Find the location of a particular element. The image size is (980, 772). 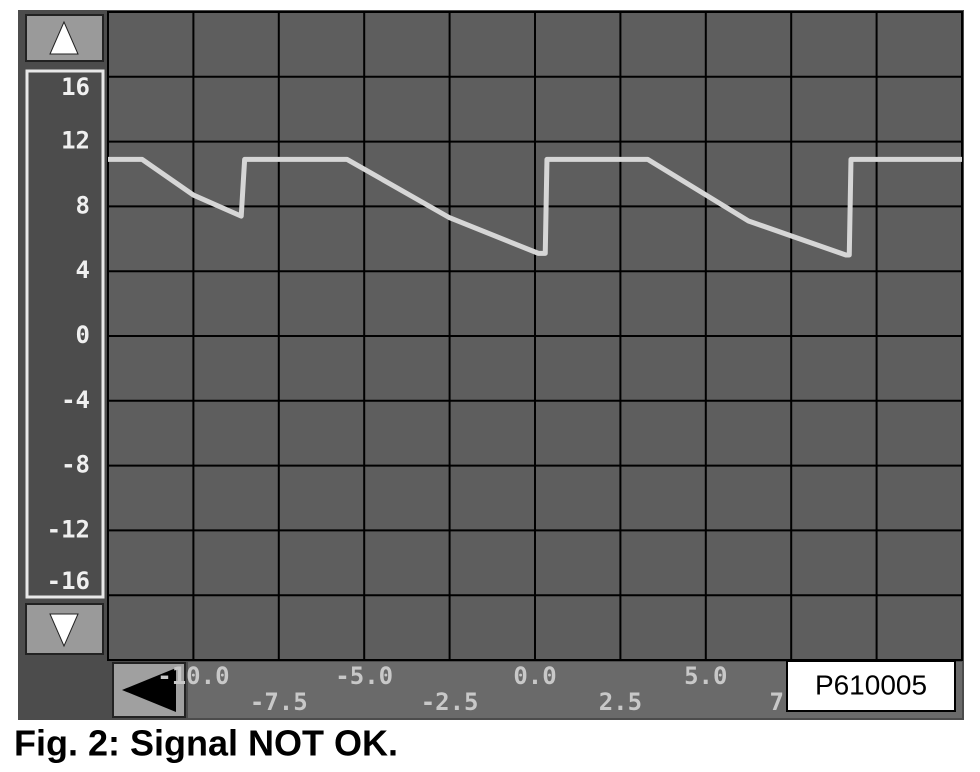

left-arrow is located at coordinates (149, 690).